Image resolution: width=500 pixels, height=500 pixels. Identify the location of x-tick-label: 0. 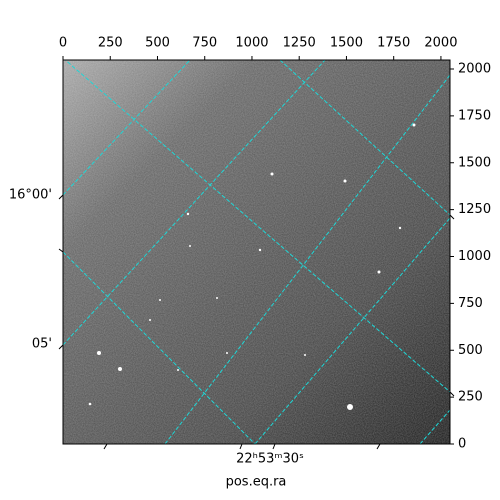
(63, 43).